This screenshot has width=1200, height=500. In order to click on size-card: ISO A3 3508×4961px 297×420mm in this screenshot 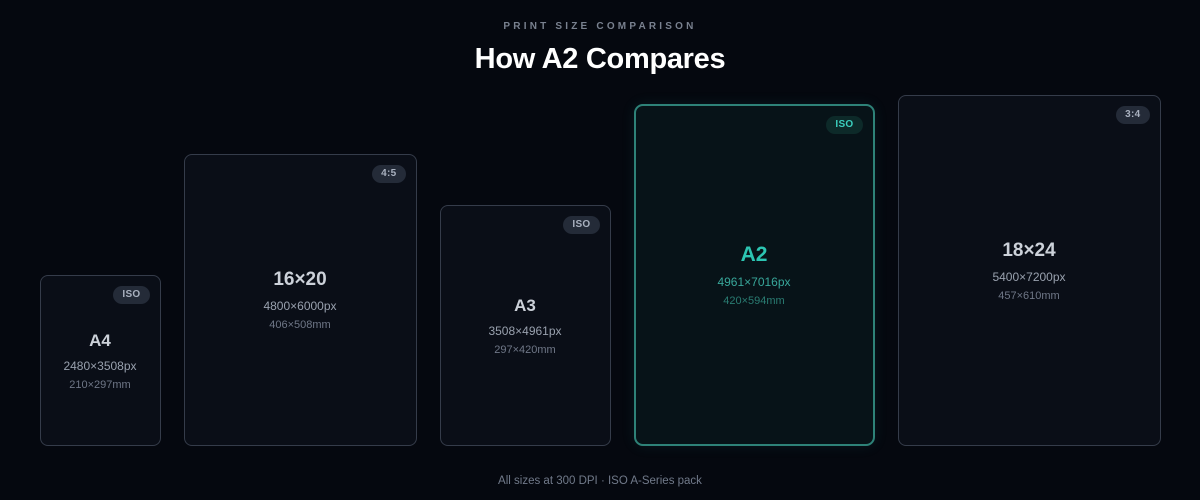, I will do `click(525, 325)`.